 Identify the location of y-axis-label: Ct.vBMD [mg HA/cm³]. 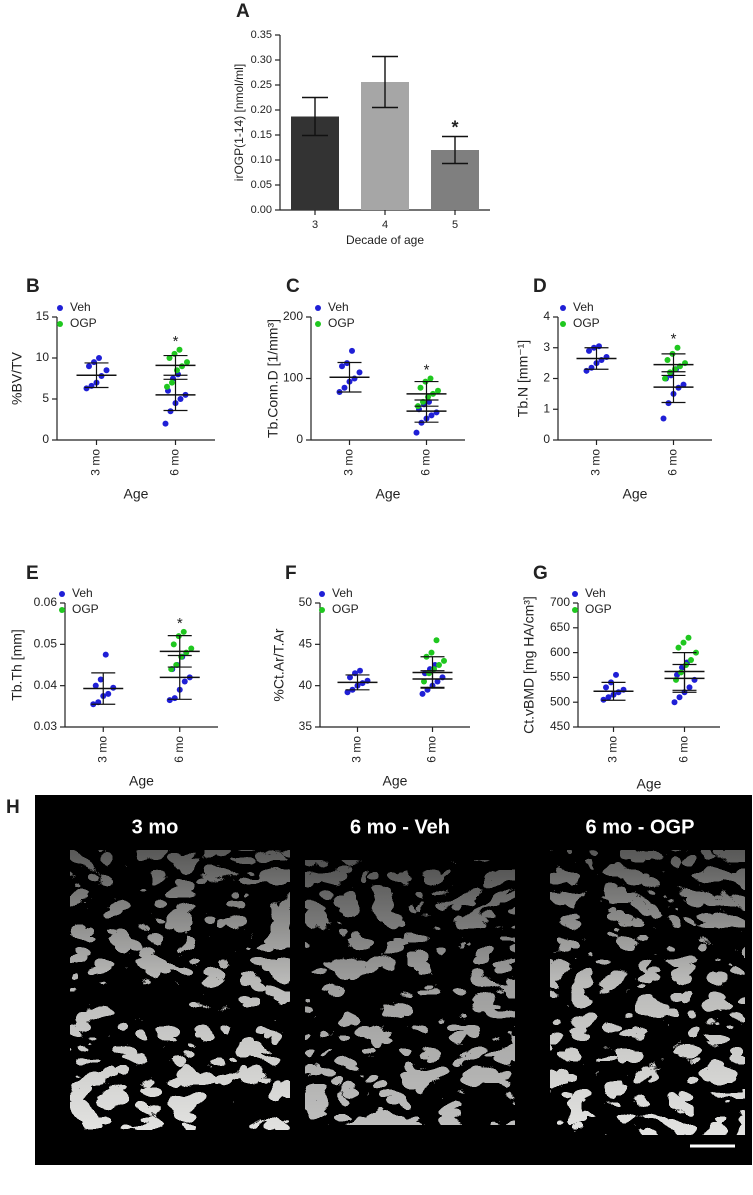
(529, 665).